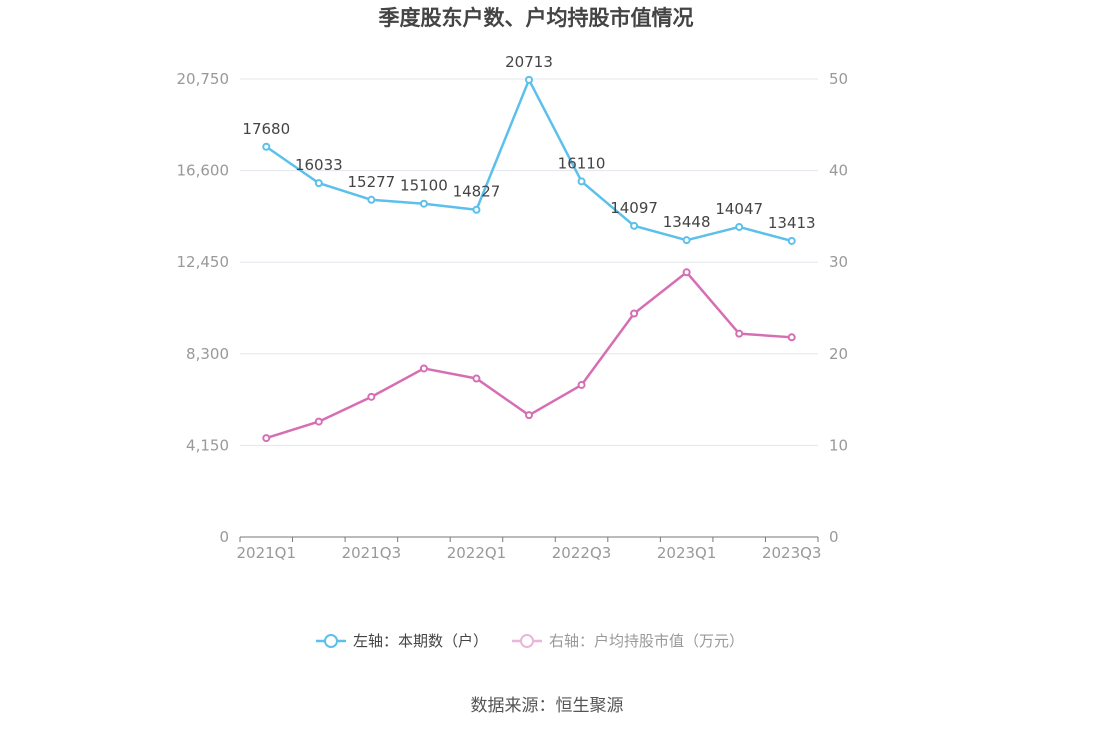 The width and height of the screenshot is (1094, 730). Describe the element at coordinates (687, 553) in the screenshot. I see `x-axis-tick-label: 2023Q1` at that location.